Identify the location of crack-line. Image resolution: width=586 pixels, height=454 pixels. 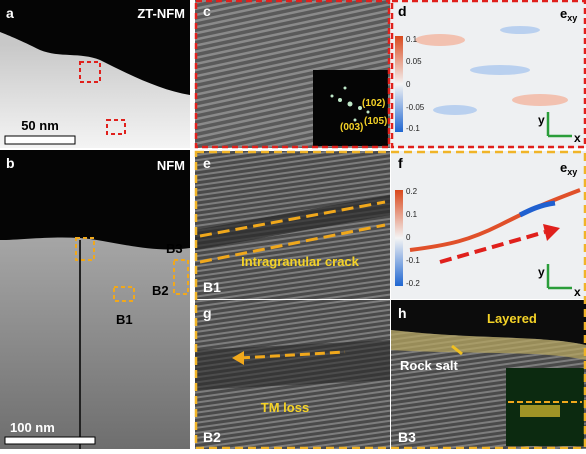
(80, 344).